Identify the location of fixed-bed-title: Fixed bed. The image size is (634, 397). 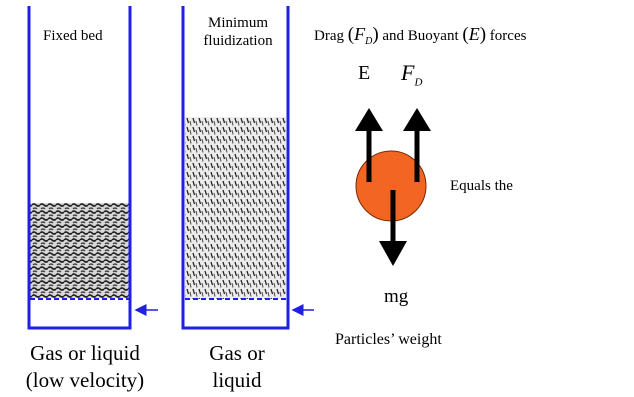
(73, 36).